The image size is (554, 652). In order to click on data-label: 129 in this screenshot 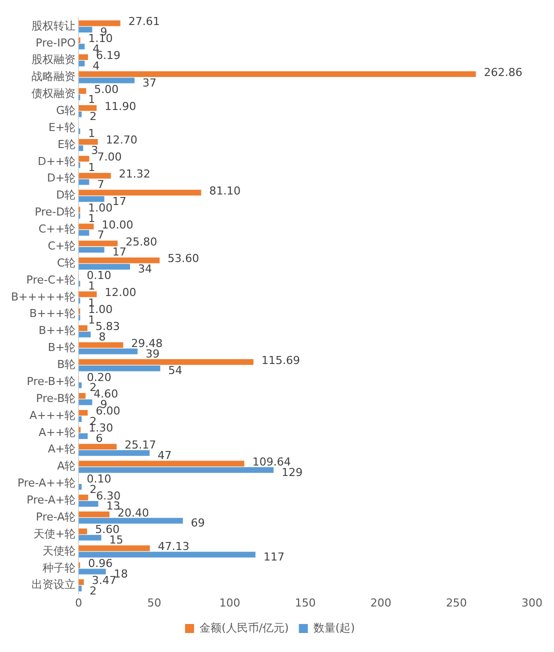, I will do `click(292, 472)`.